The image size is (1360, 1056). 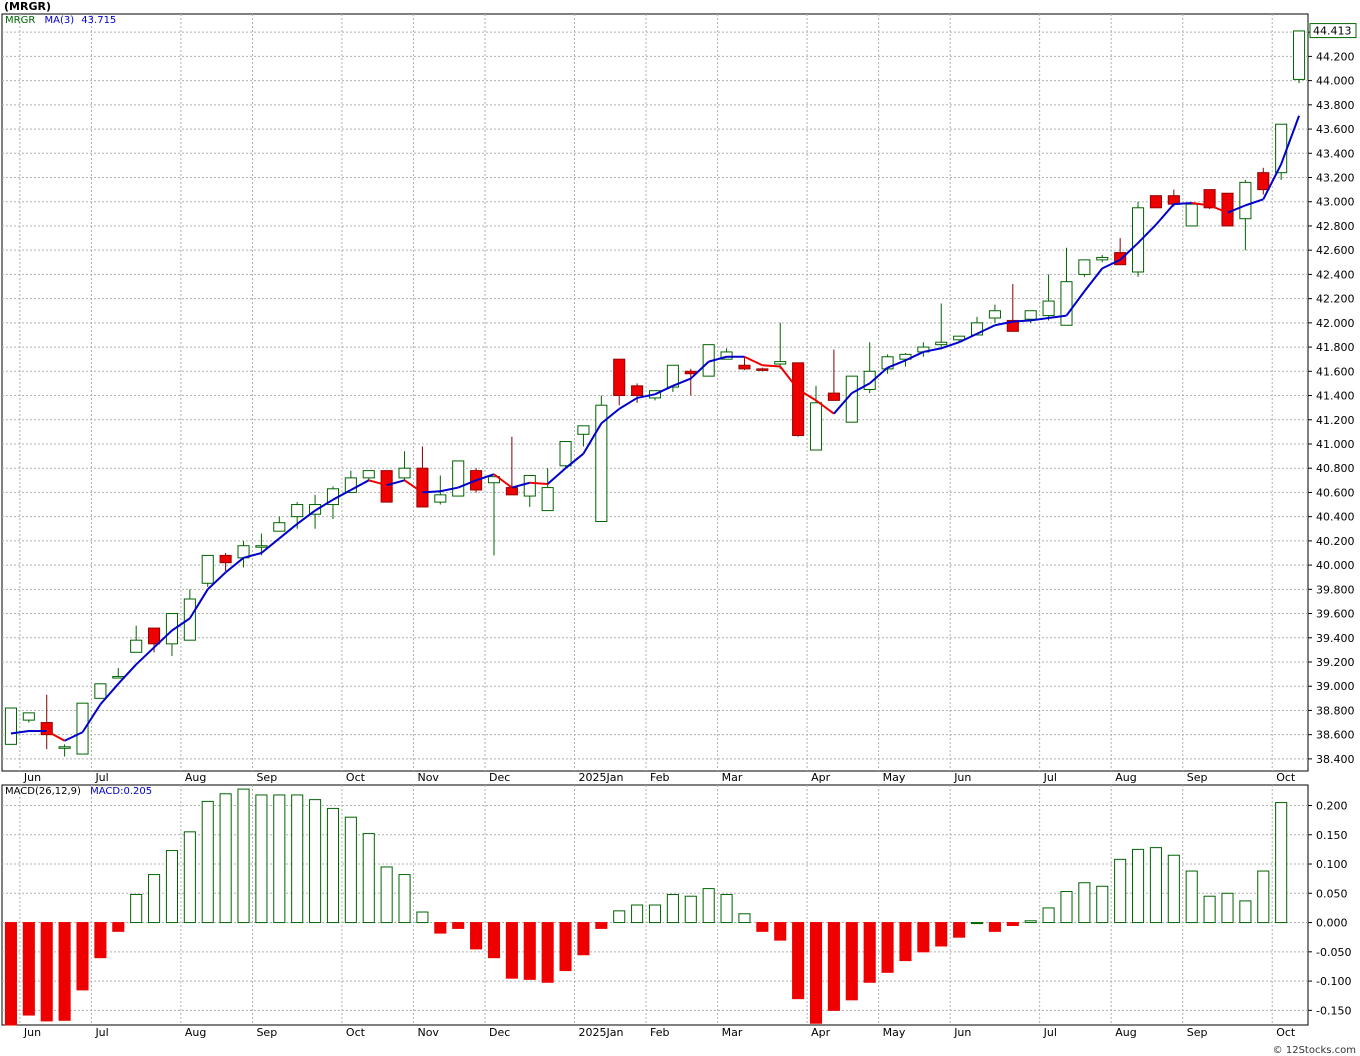 I want to click on macd-tick-label: 0.100, so click(x=1332, y=864).